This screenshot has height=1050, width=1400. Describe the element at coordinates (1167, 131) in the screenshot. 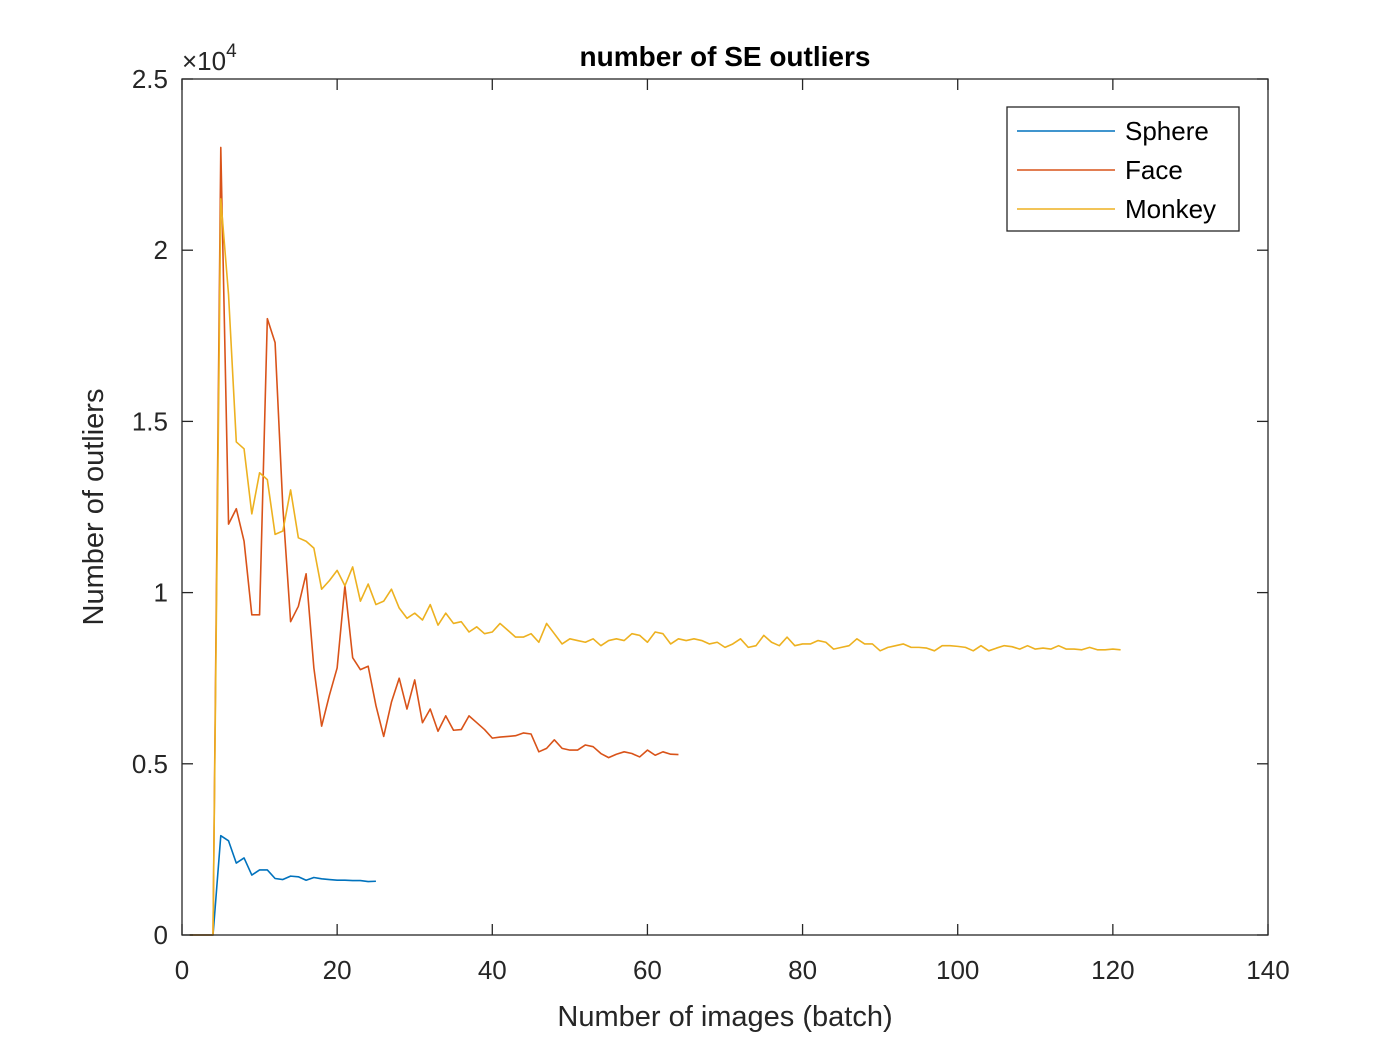

I see `legend-label-sphere: Sphere` at that location.